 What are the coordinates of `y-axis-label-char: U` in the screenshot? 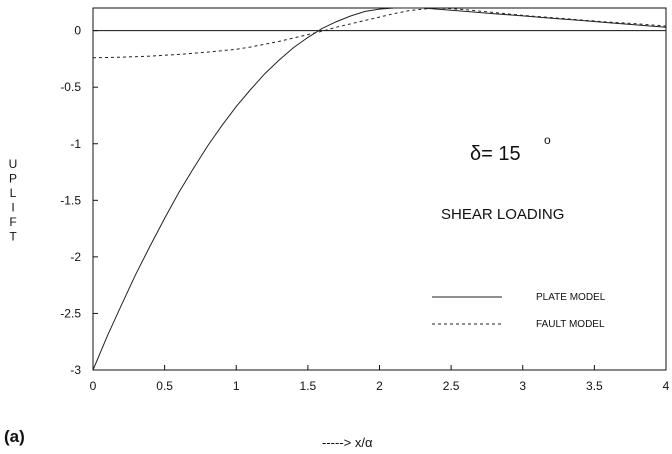 It's located at (13, 164).